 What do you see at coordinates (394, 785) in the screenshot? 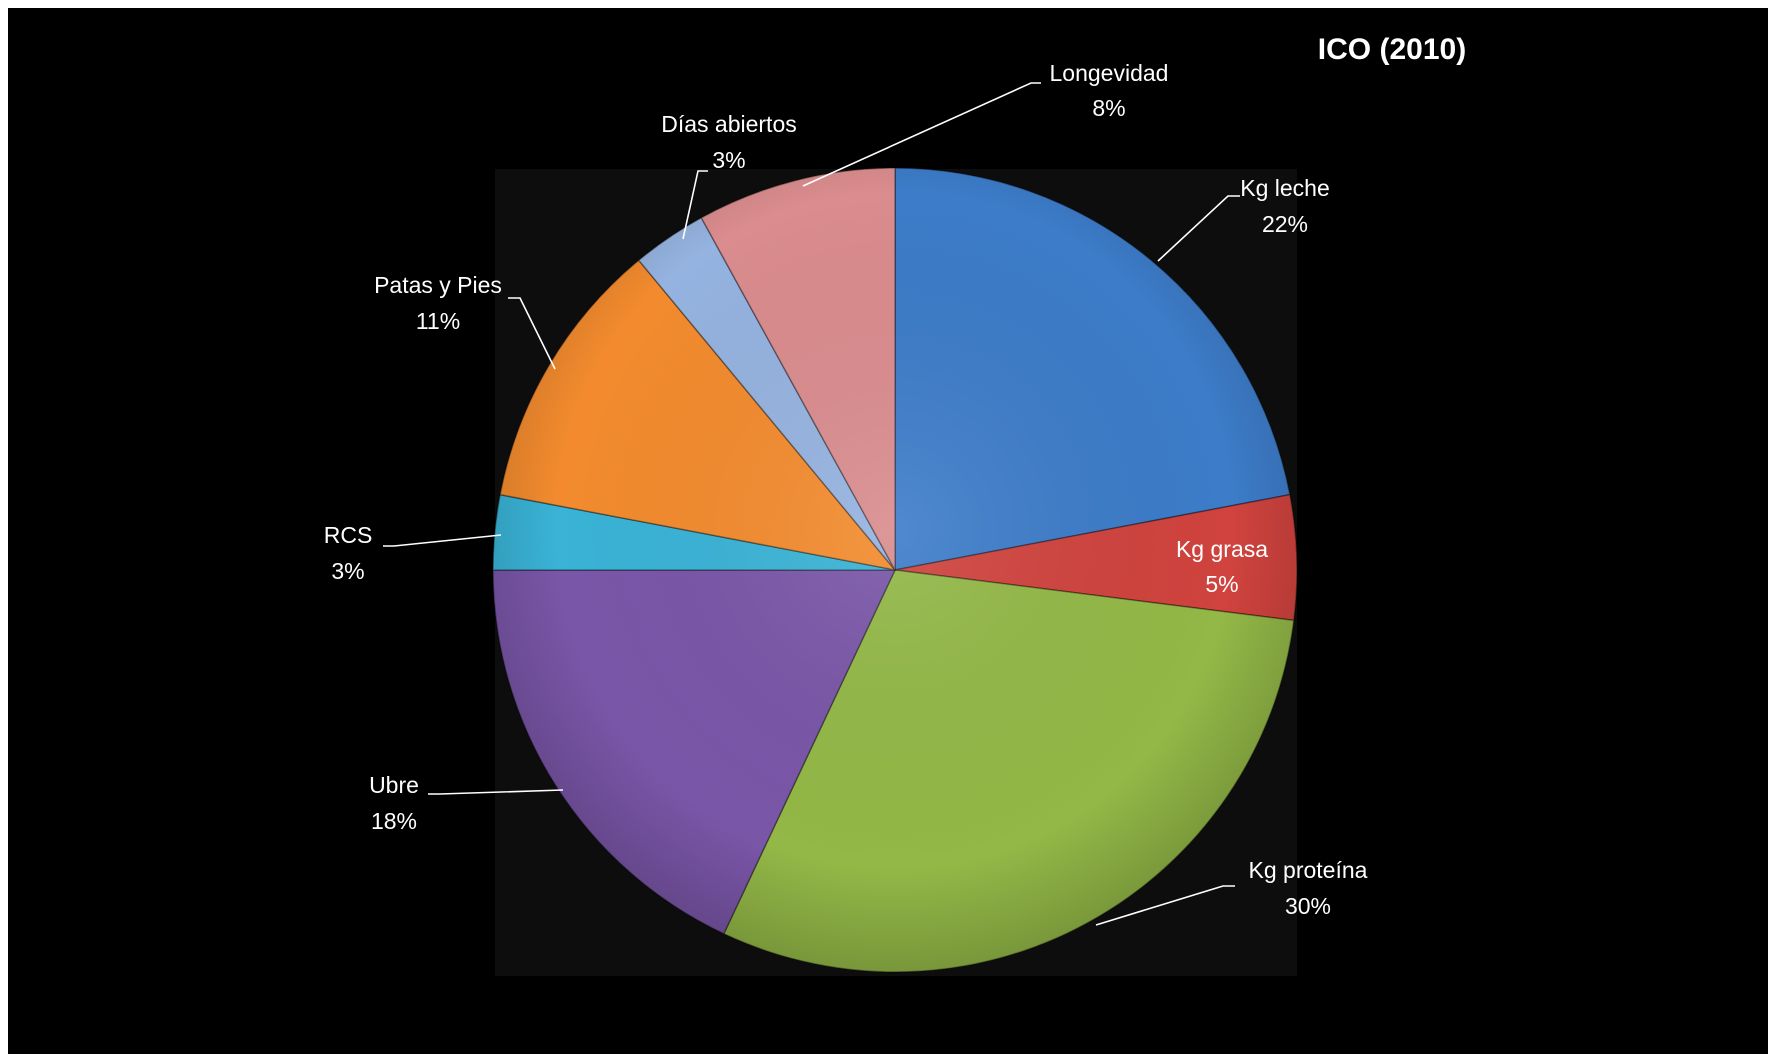
I see `slice-label: Ubre` at bounding box center [394, 785].